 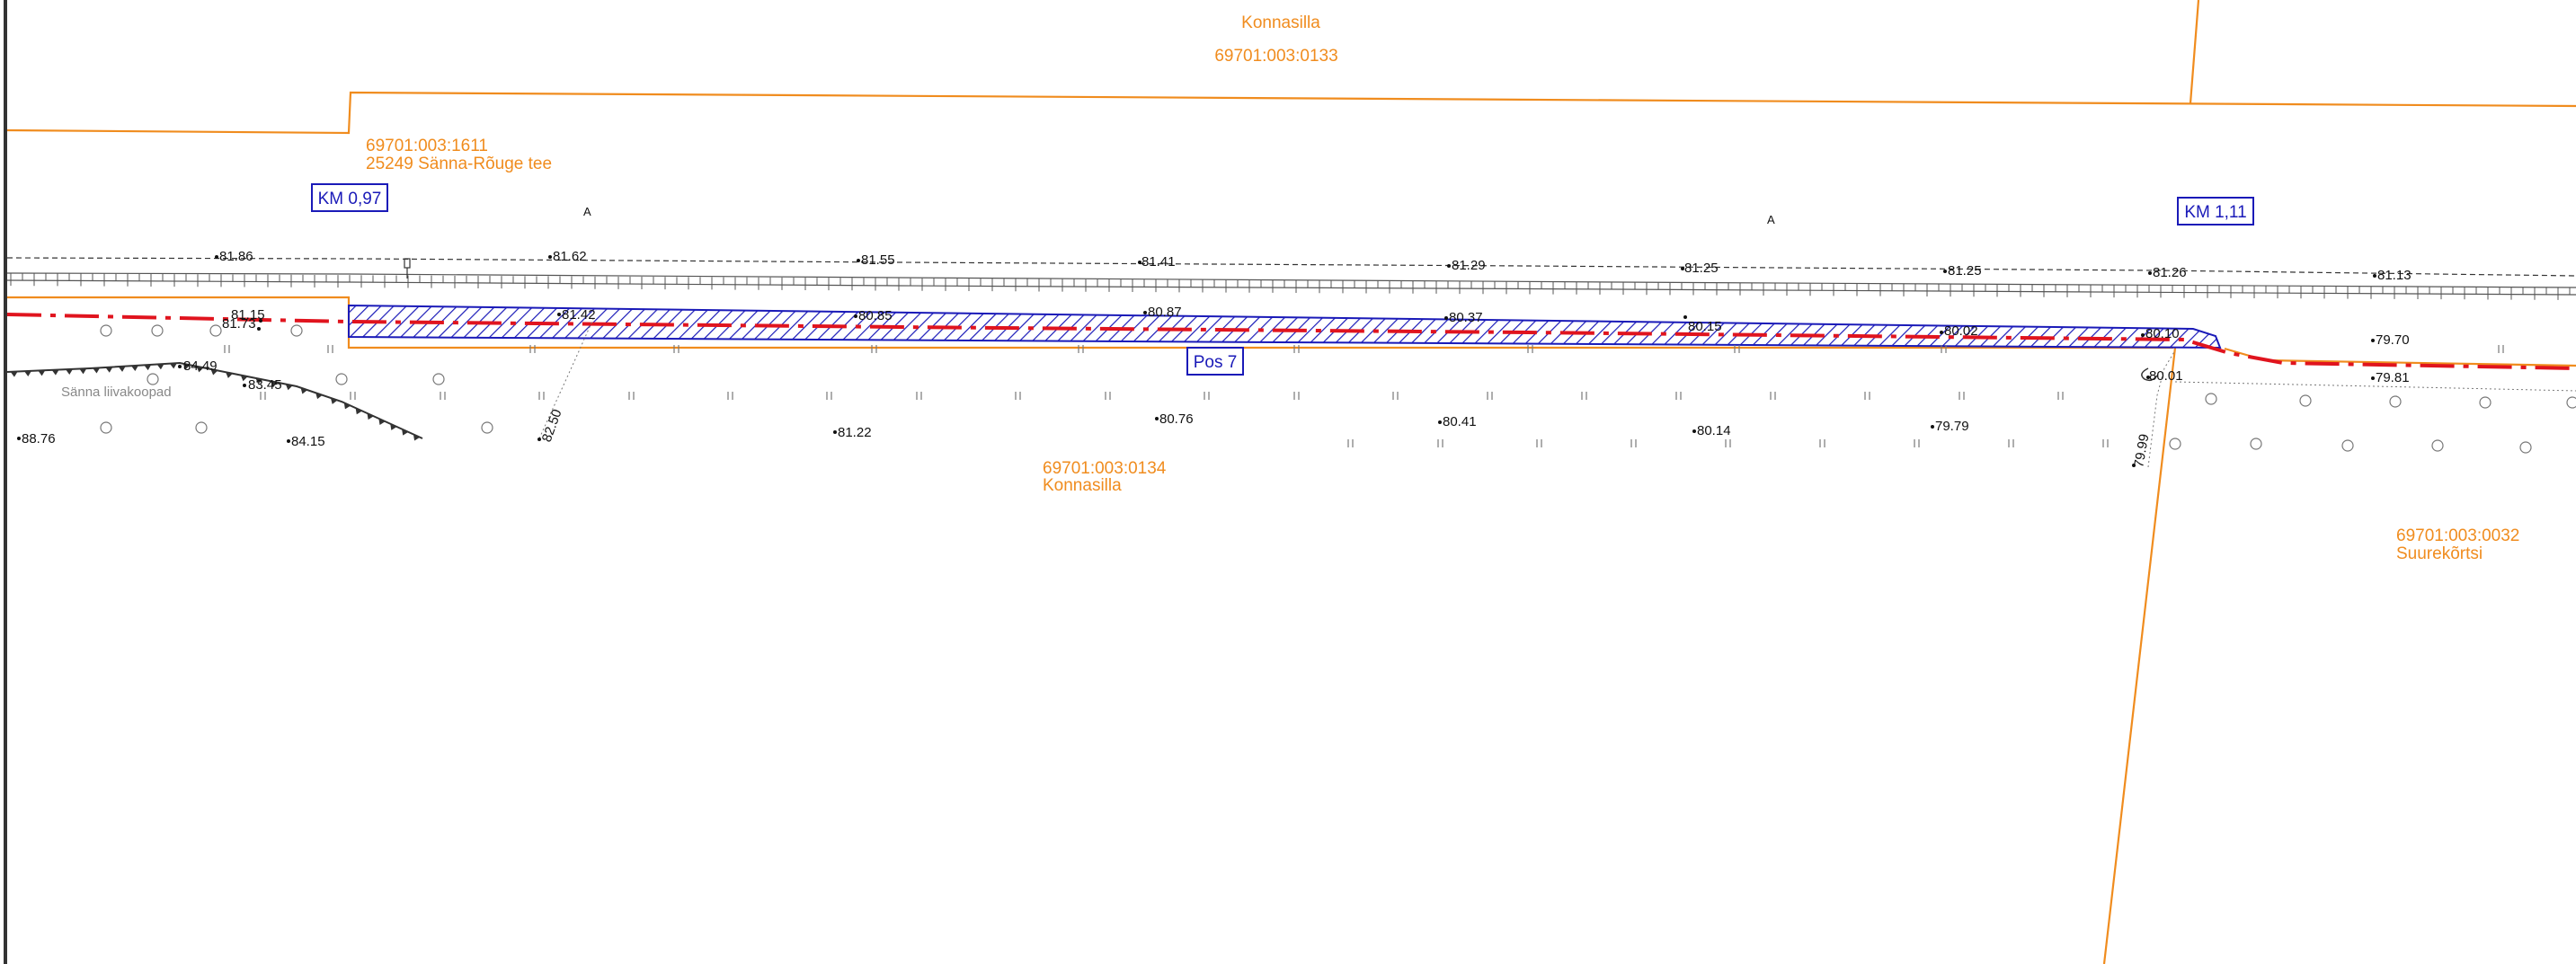 What do you see at coordinates (587, 212) in the screenshot?
I see `marker-a-left: A` at bounding box center [587, 212].